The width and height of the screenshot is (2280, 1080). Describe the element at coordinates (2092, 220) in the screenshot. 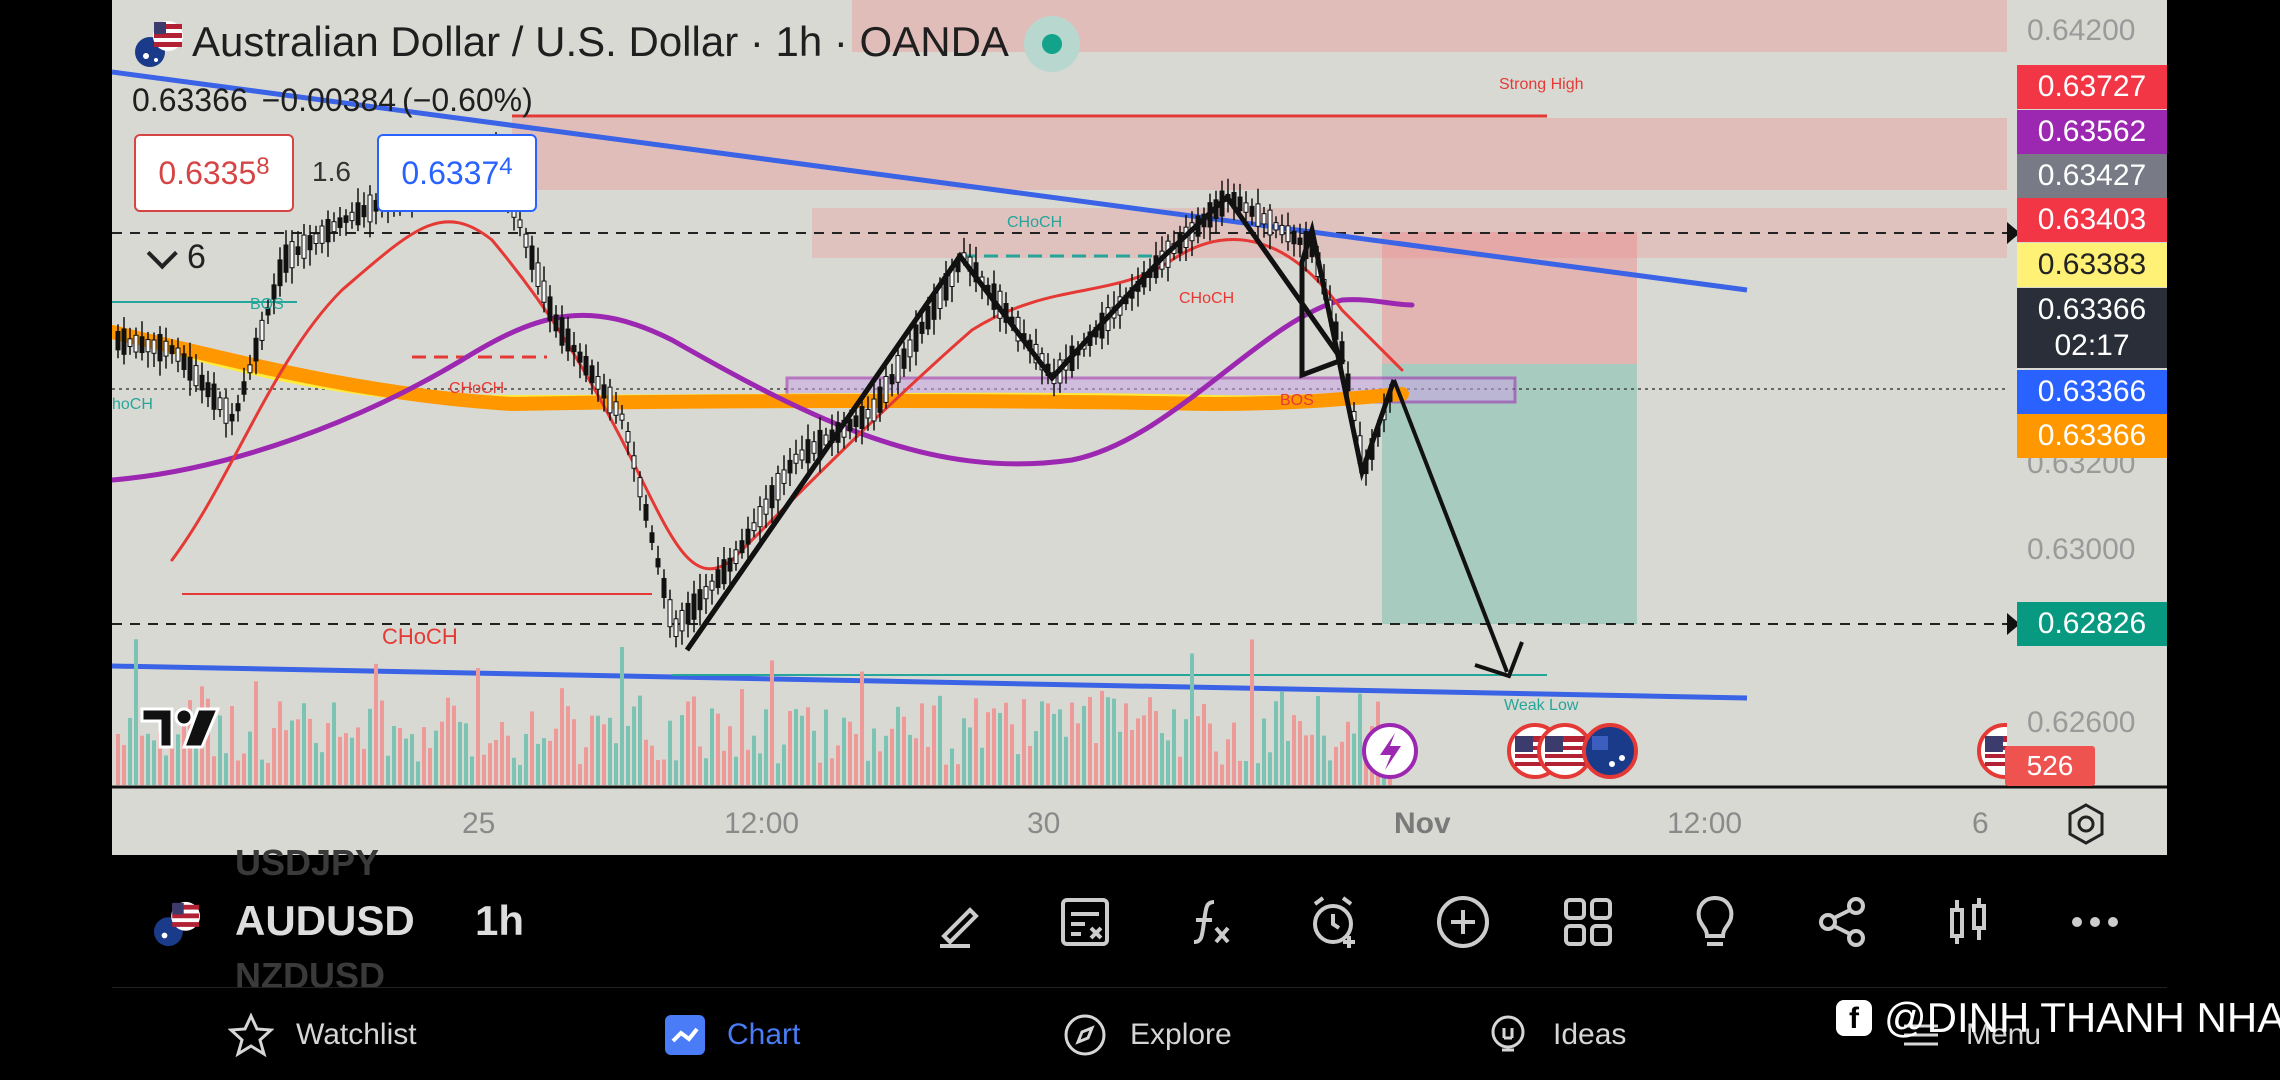

I see `price-label-red: 0.63403` at that location.